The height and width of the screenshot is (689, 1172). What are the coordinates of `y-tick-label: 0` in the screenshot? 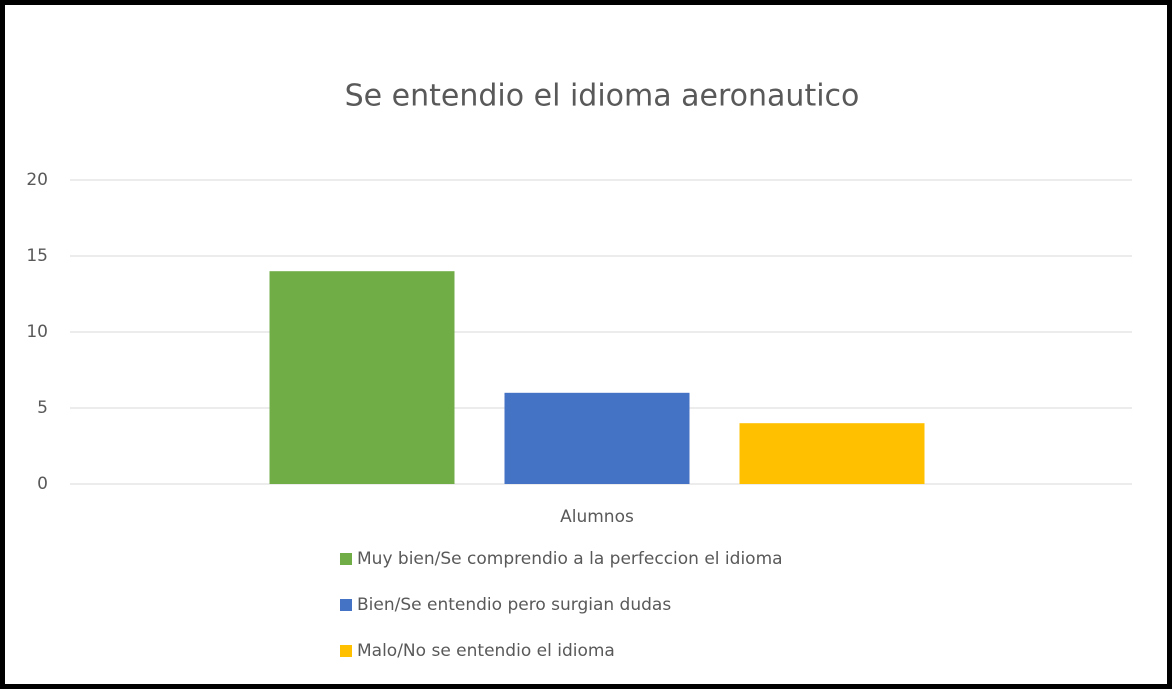 It's located at (42, 484).